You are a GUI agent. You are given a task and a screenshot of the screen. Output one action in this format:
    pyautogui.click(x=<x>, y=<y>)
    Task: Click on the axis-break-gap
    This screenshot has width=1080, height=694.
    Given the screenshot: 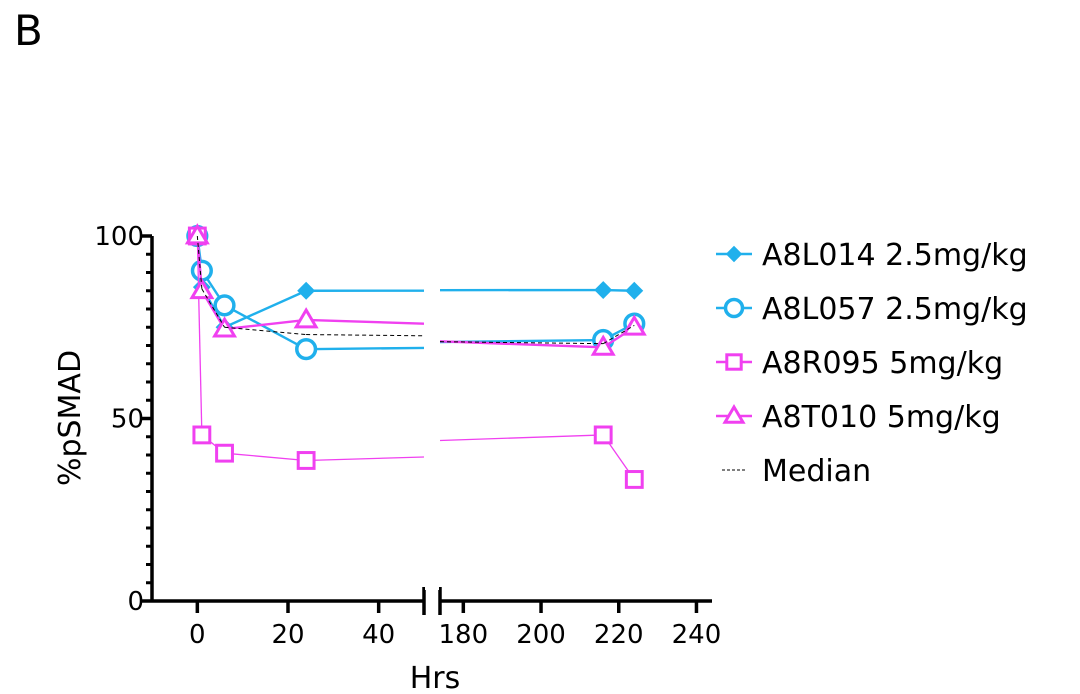 What is the action you would take?
    pyautogui.click(x=432, y=405)
    